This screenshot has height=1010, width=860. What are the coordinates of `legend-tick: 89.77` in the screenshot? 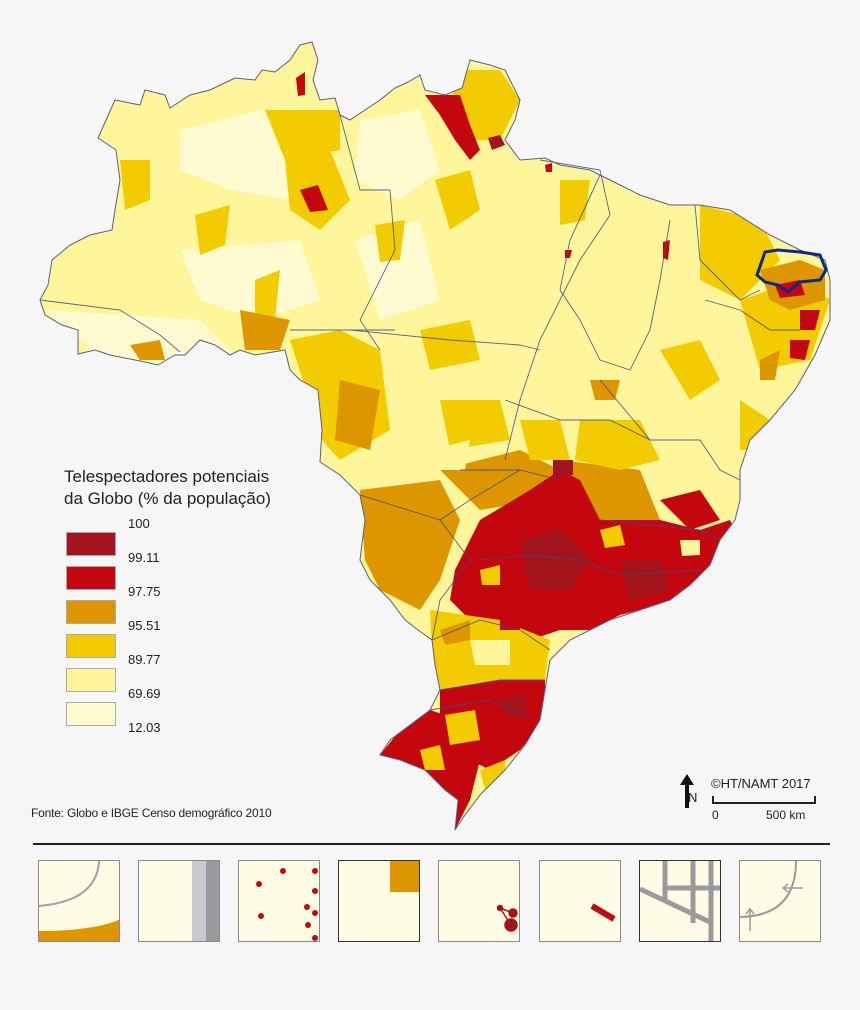 It's located at (144, 659).